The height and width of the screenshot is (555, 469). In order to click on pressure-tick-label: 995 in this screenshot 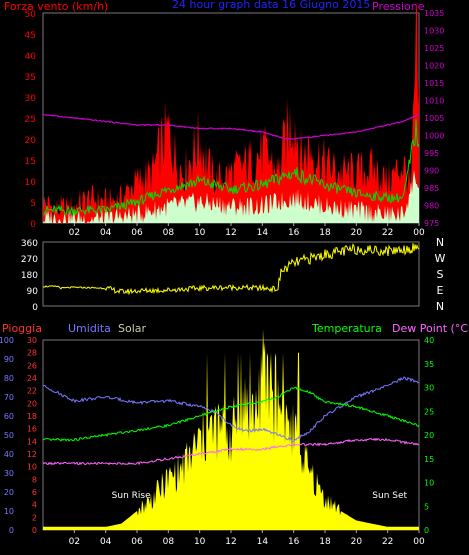, I will do `click(431, 153)`.